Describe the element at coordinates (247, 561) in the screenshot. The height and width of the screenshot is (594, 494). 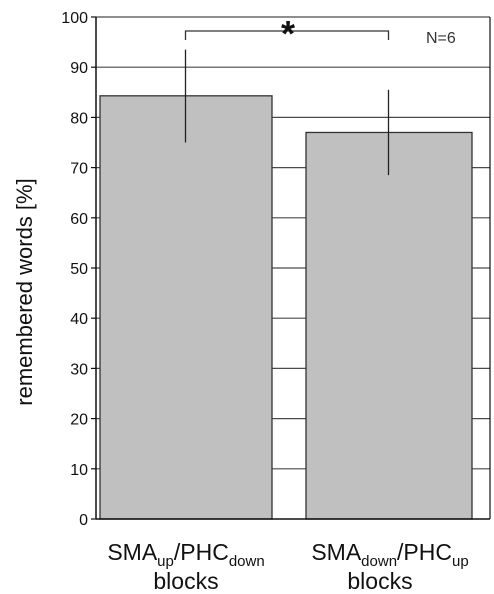
I see `category-subscript: down` at that location.